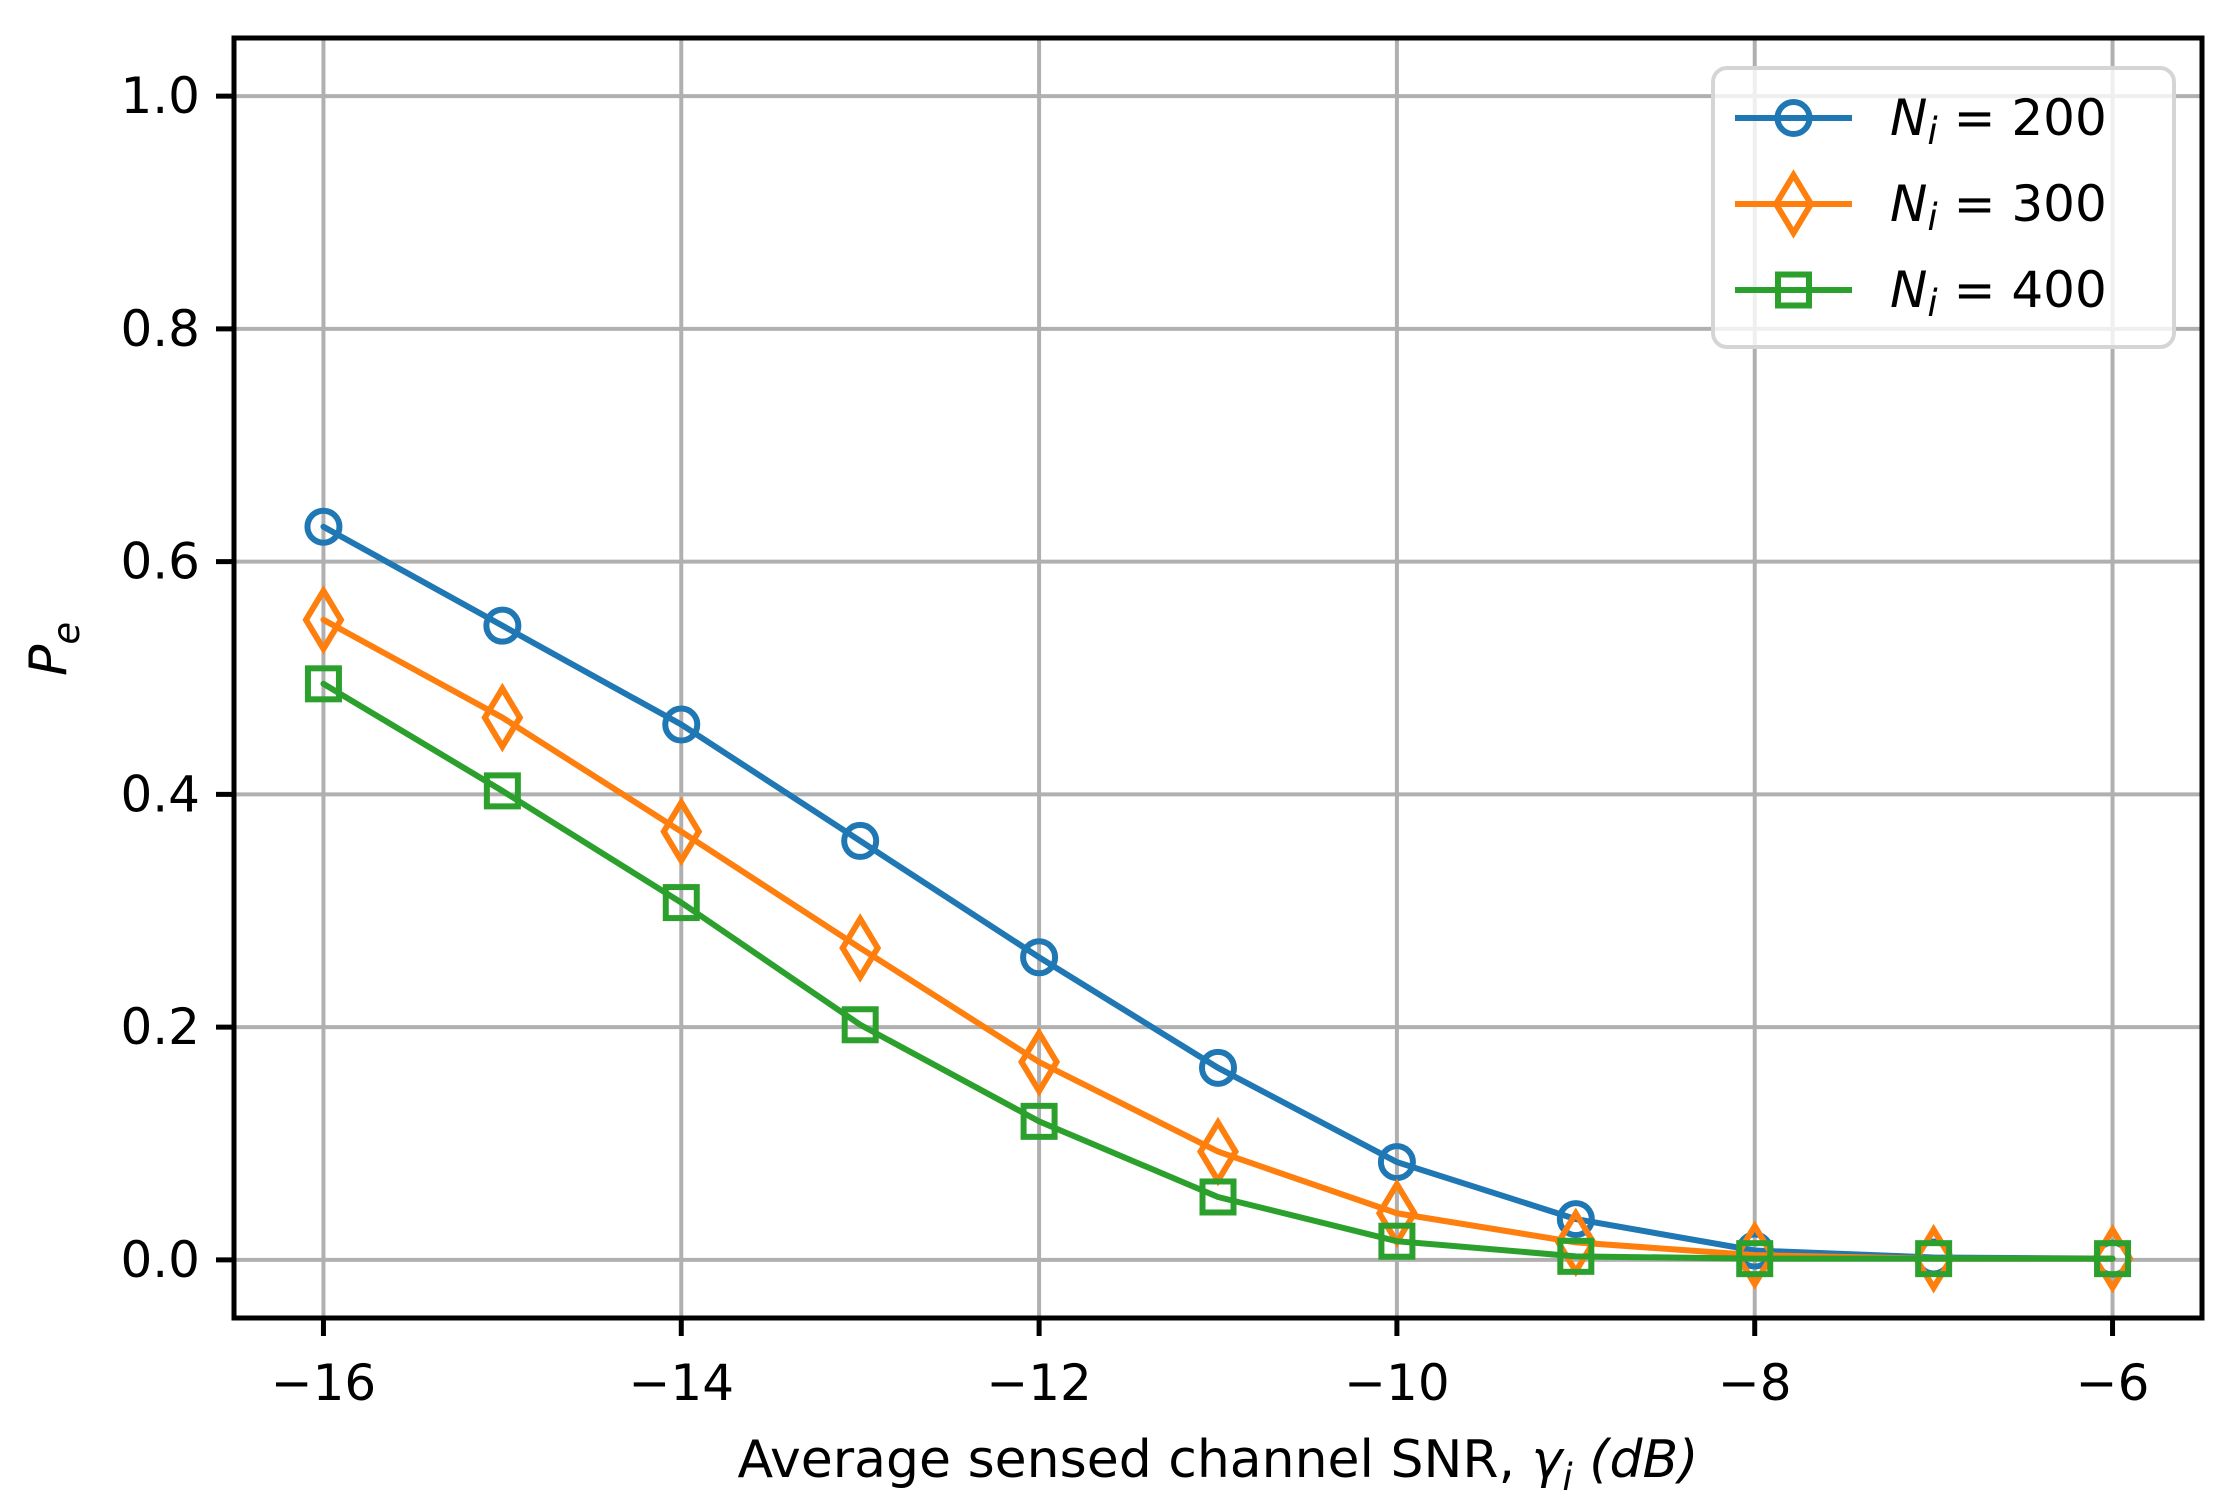 Image resolution: width=2233 pixels, height=1506 pixels. I want to click on legend: Ni = 200 Ni = 300 Ni = 400, so click(1943, 207).